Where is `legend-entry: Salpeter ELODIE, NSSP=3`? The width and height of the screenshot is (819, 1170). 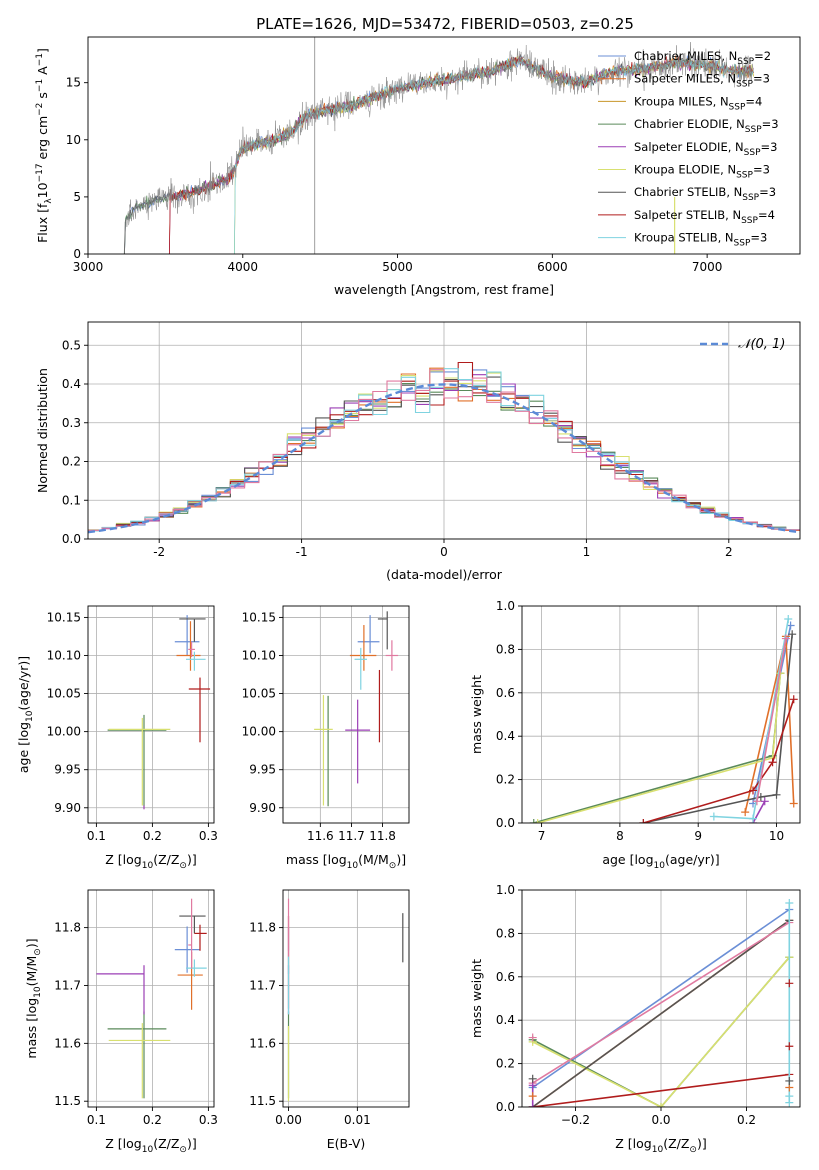
legend-entry: Salpeter ELODIE, NSSP=3 is located at coordinates (705, 149).